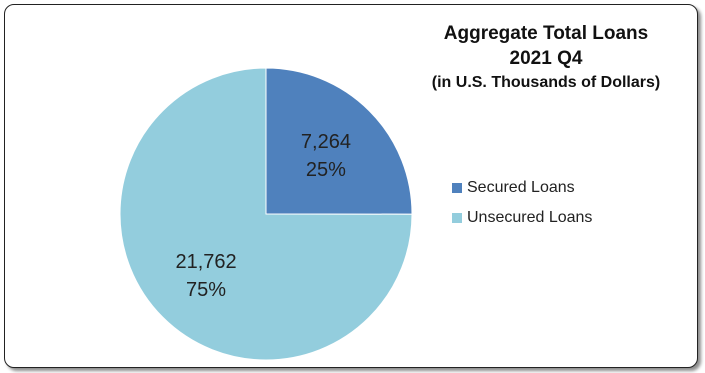 This screenshot has height=373, width=705. What do you see at coordinates (326, 142) in the screenshot?
I see `data-label-value-secured: 7,264` at bounding box center [326, 142].